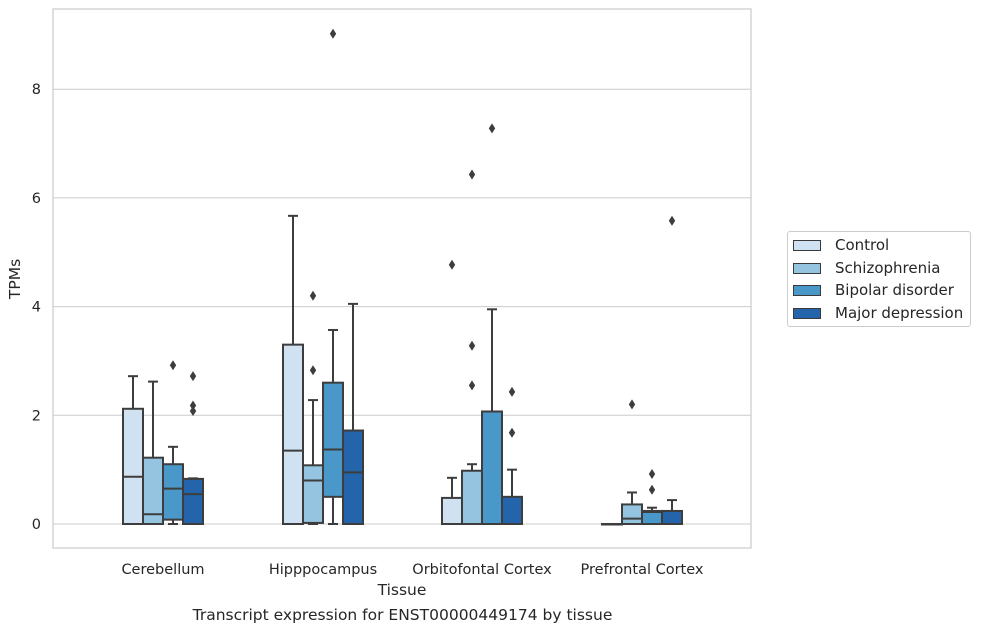 This screenshot has width=983, height=634. Describe the element at coordinates (807, 268) in the screenshot. I see `legend-swatch-schizophrenia` at that location.